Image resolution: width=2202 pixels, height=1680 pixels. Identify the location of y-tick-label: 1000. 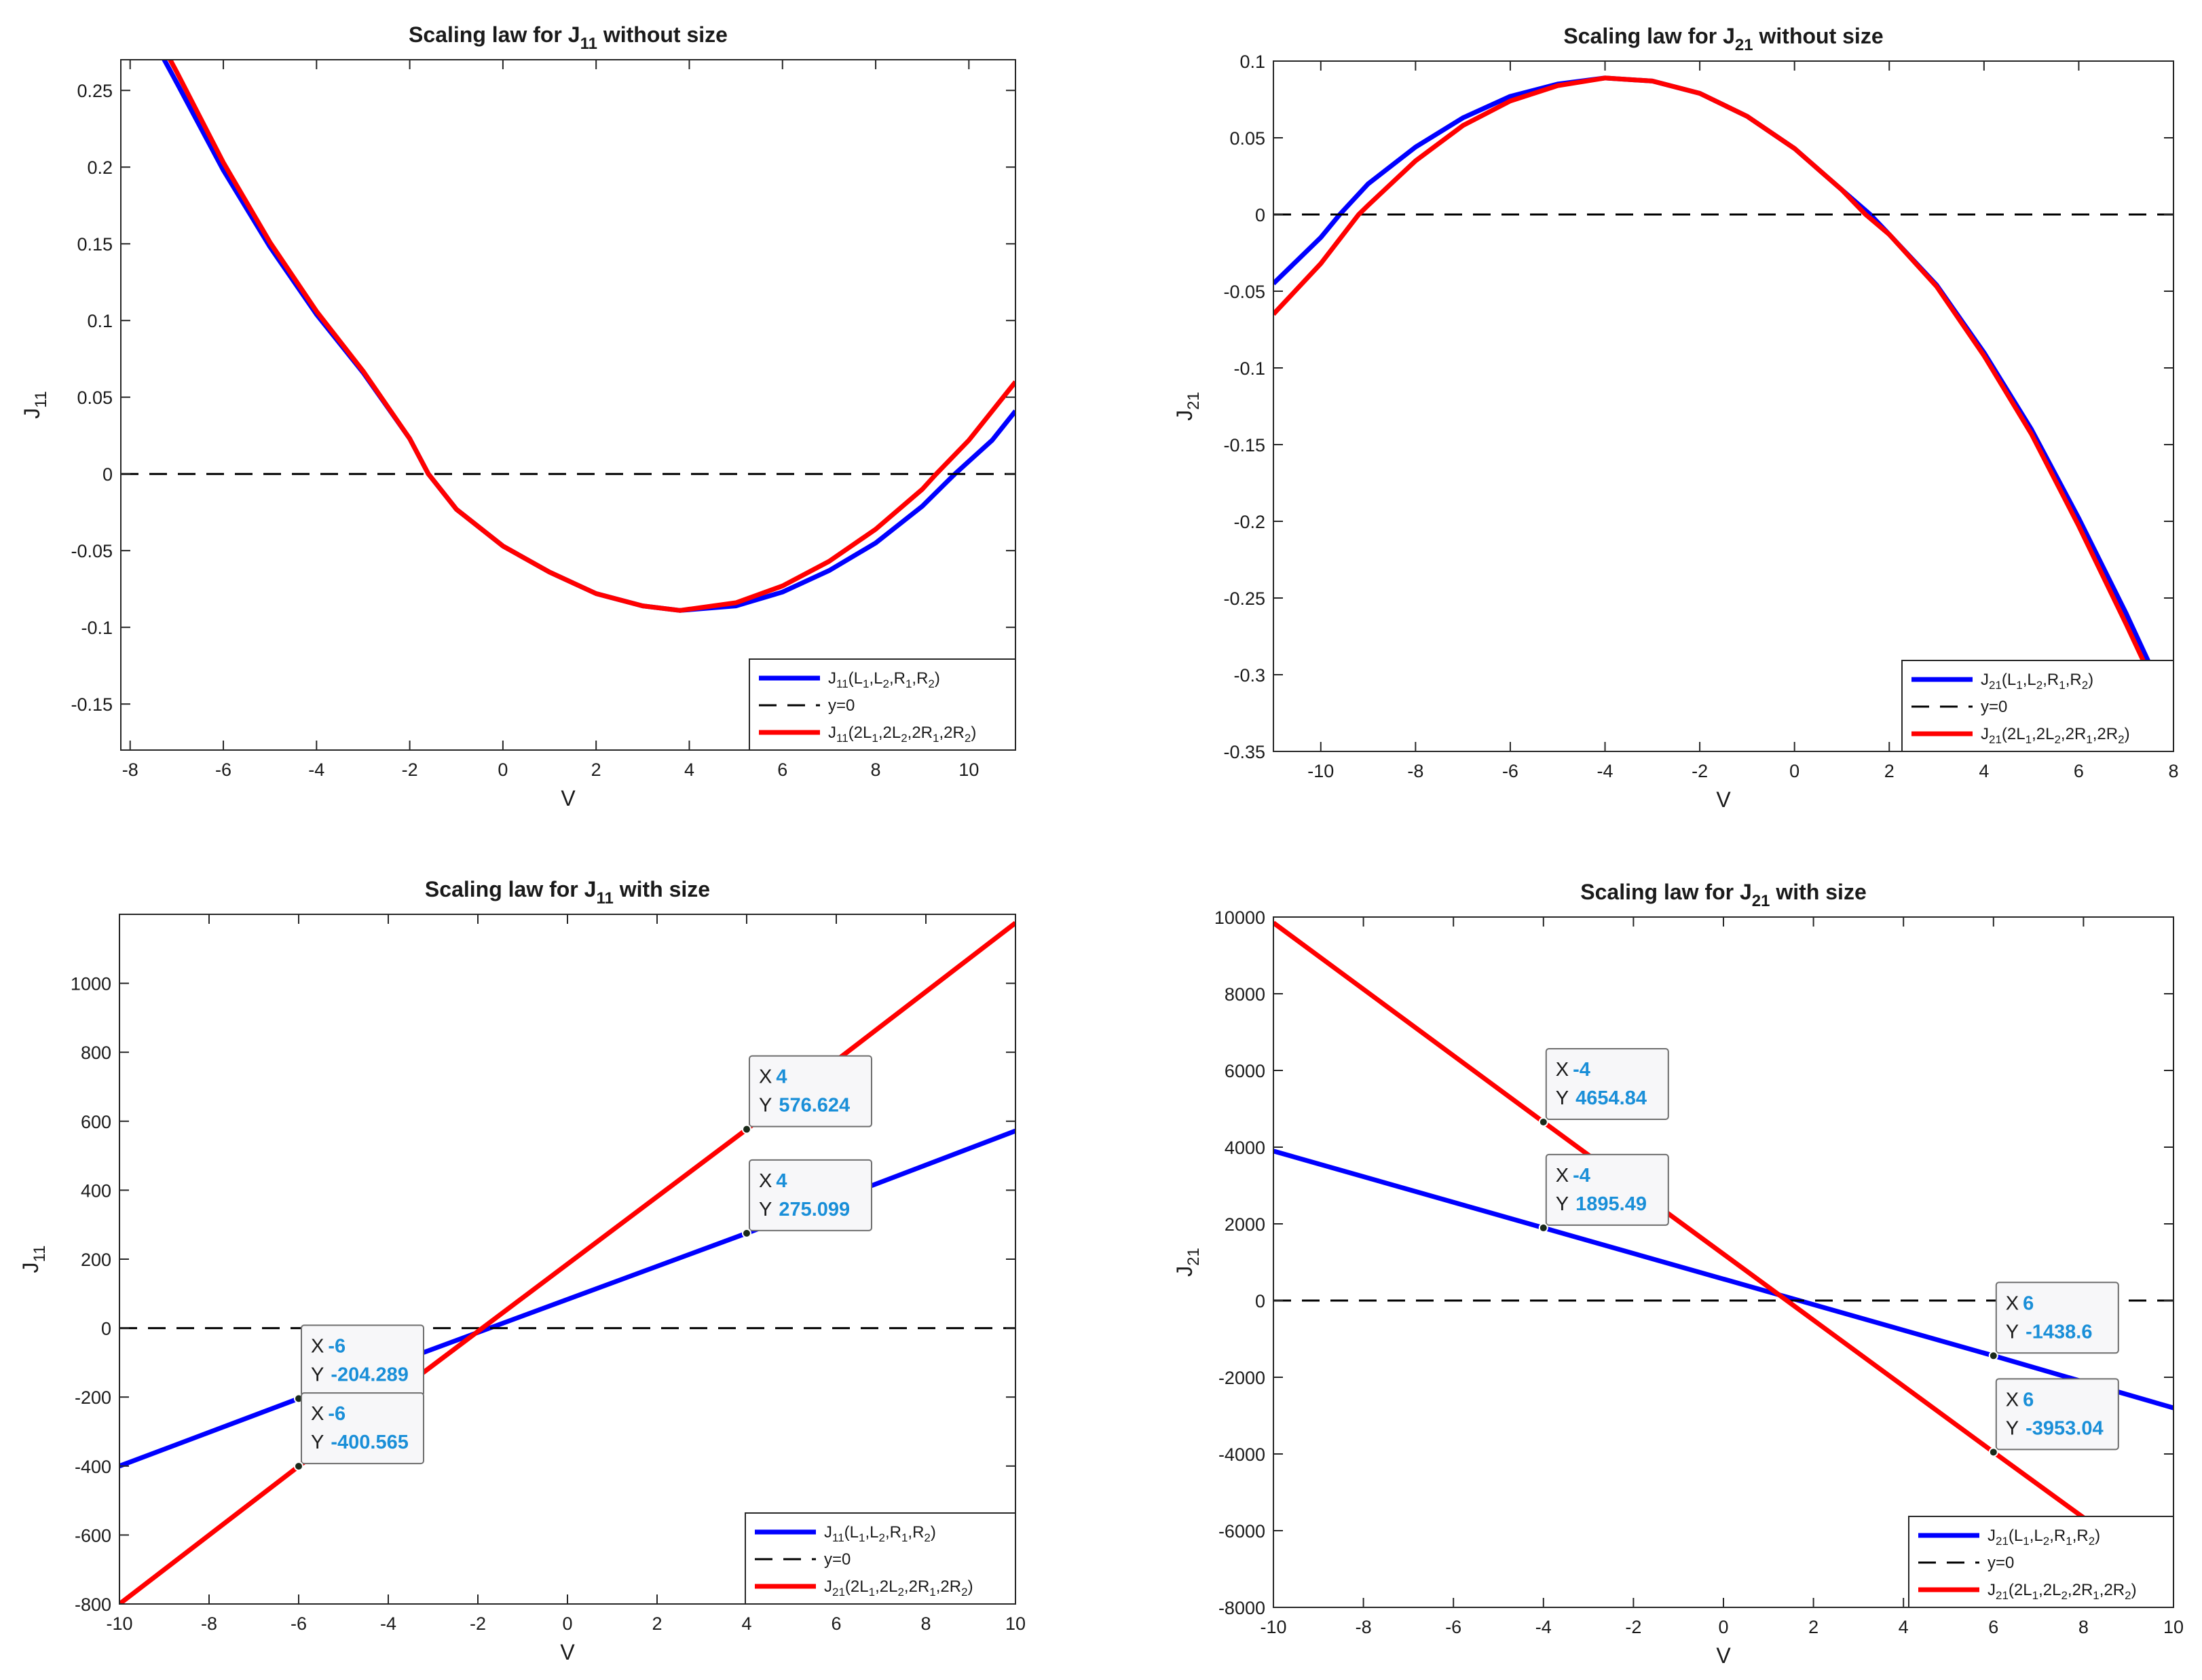
(91, 984).